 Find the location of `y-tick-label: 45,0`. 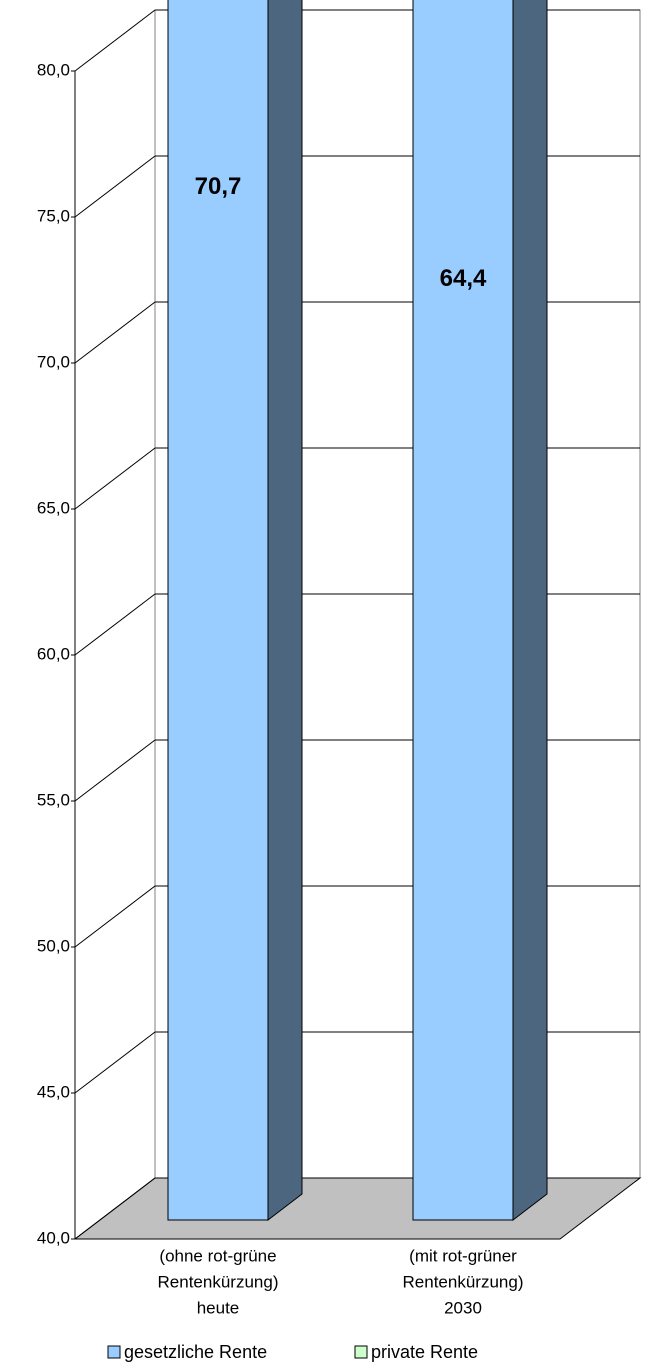

y-tick-label: 45,0 is located at coordinates (53, 1091).